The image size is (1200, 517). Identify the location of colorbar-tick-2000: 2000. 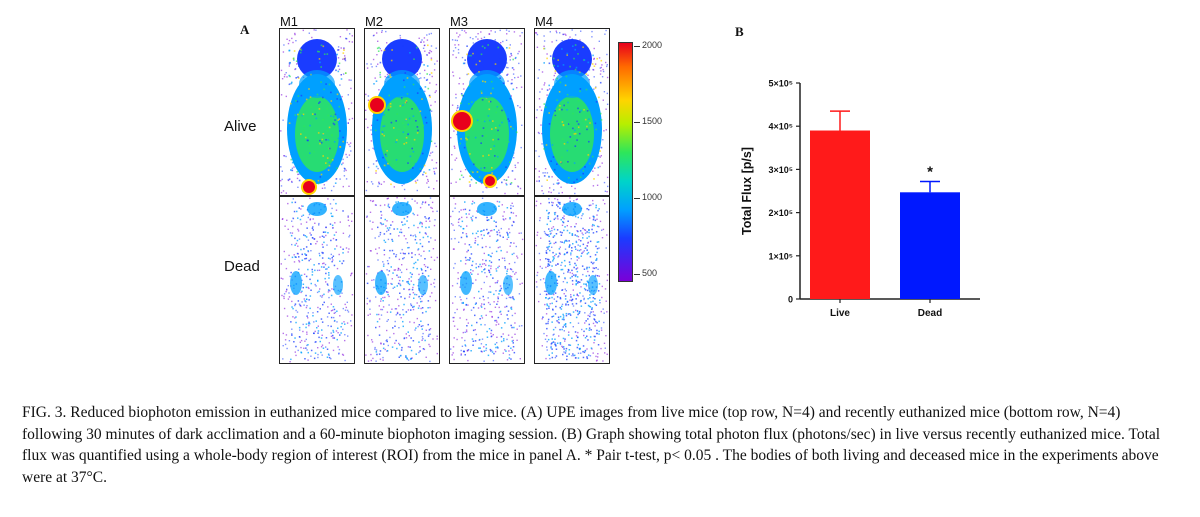
(648, 45).